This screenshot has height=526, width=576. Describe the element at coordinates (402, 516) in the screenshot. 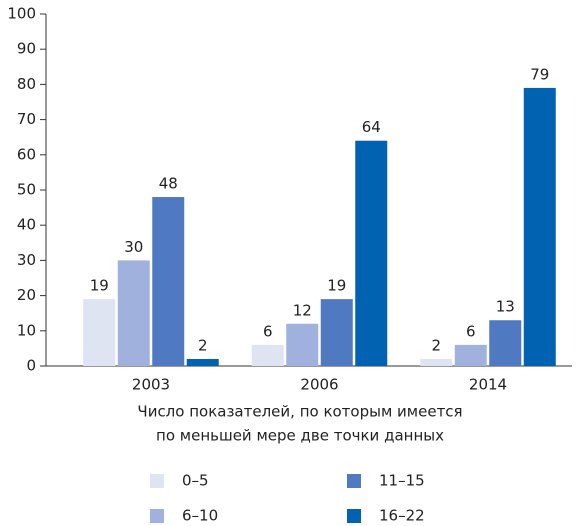

I see `legend-label: 16–22` at that location.